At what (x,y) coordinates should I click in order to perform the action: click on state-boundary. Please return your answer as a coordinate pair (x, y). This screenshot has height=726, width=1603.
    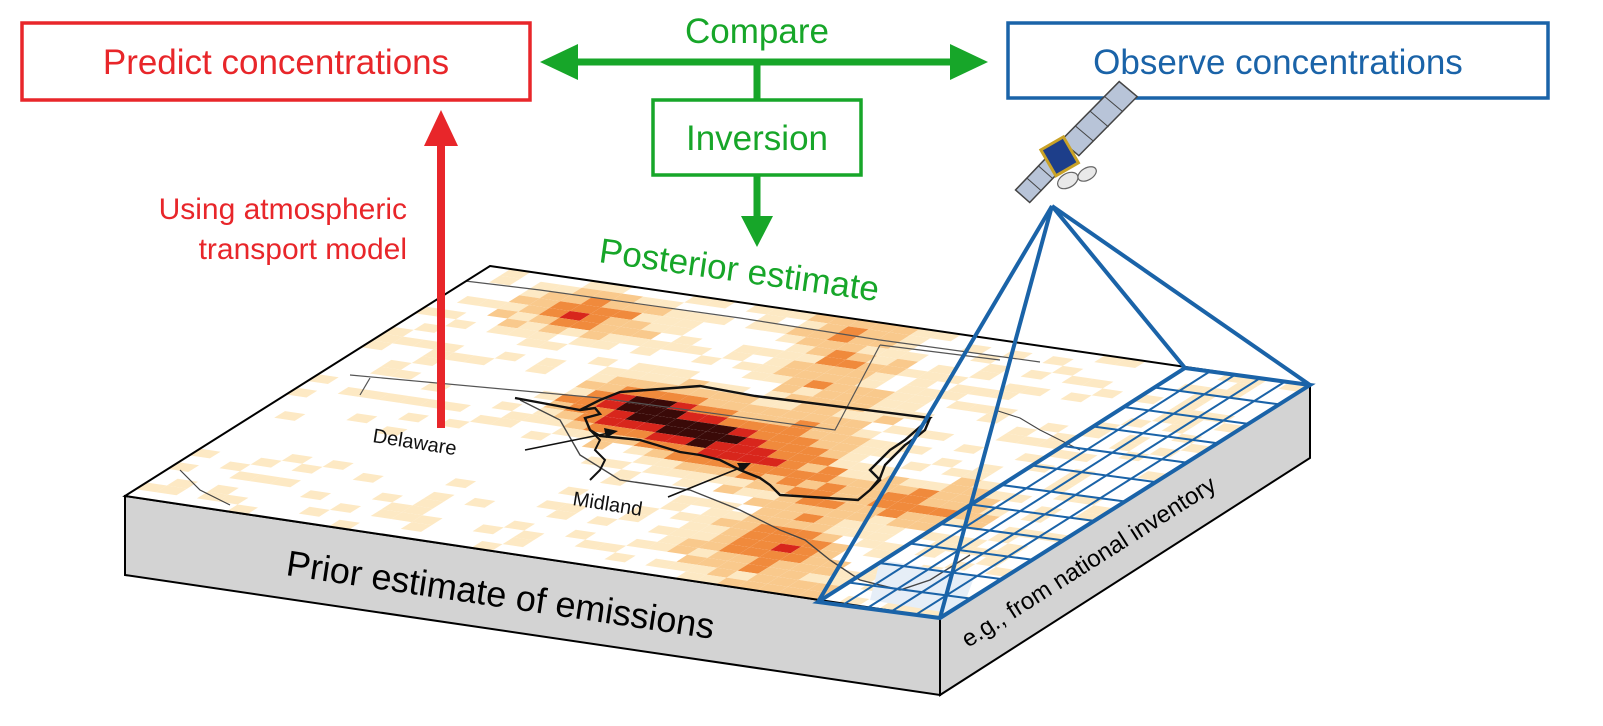
    Looking at the image, I should click on (940, 352).